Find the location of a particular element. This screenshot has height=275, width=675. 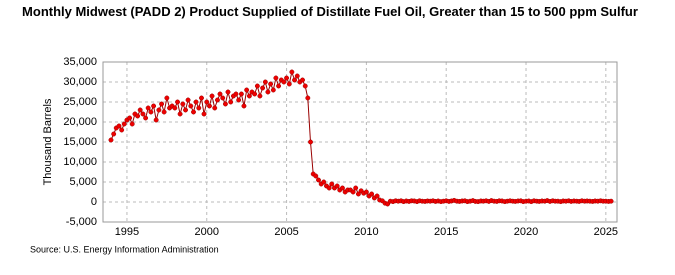

y-tick-label: -5,000 is located at coordinates (81, 222).